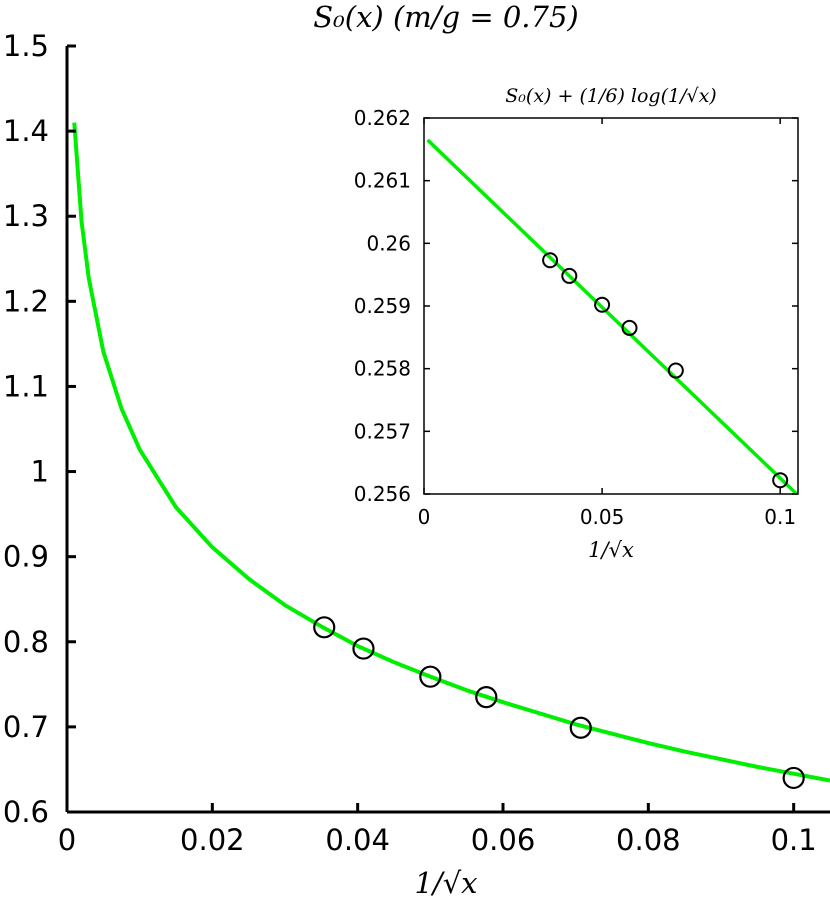  I want to click on main-x-tick-label: 0.06, so click(503, 840).